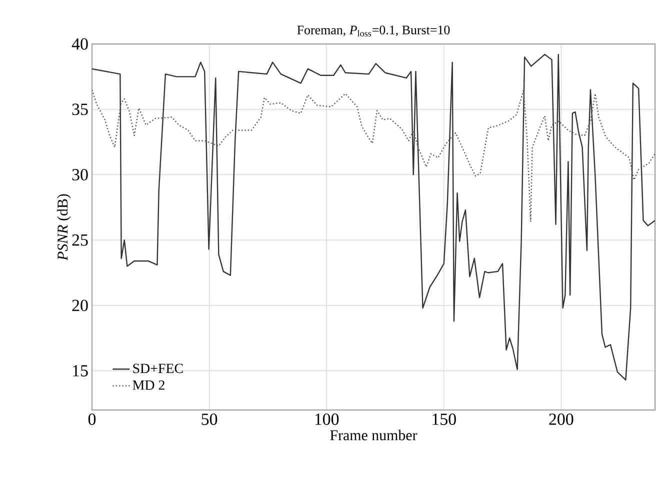 This screenshot has height=486, width=656. Describe the element at coordinates (210, 419) in the screenshot. I see `x-tick-label: 50` at that location.